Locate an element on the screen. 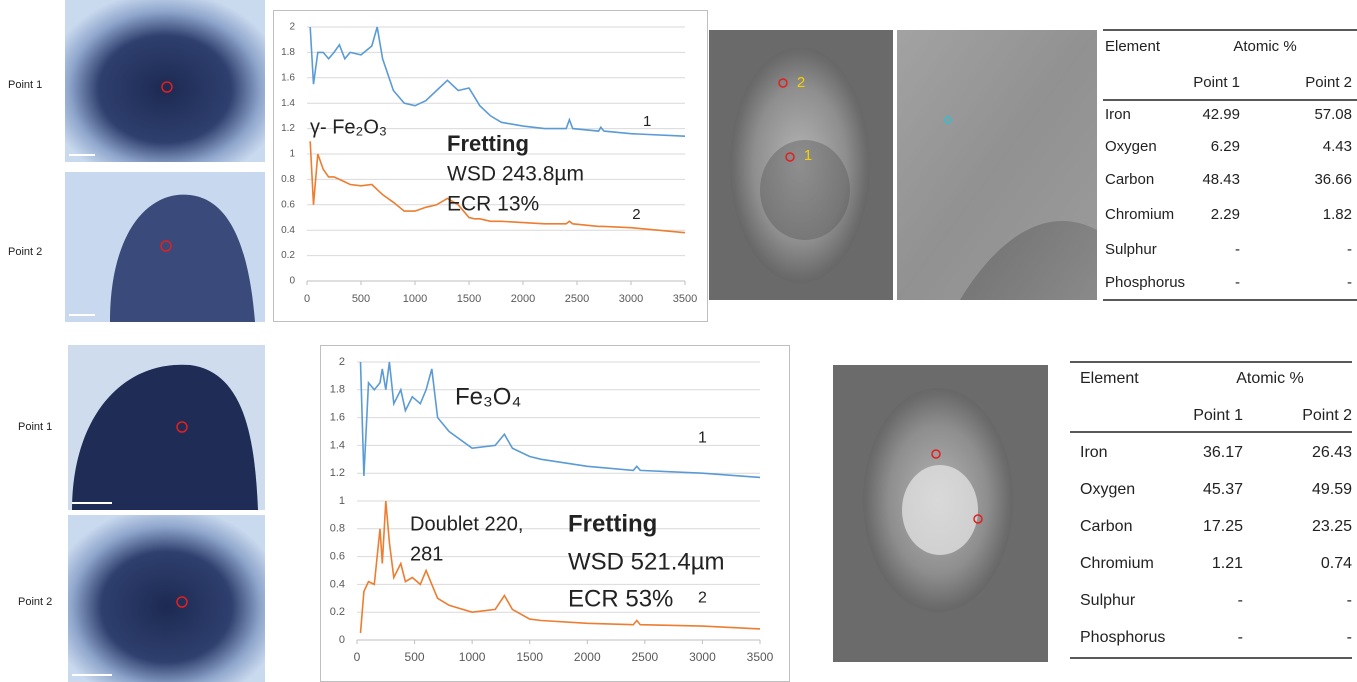 Image resolution: width=1357 pixels, height=682 pixels. annotation: ECR 13% is located at coordinates (493, 204).